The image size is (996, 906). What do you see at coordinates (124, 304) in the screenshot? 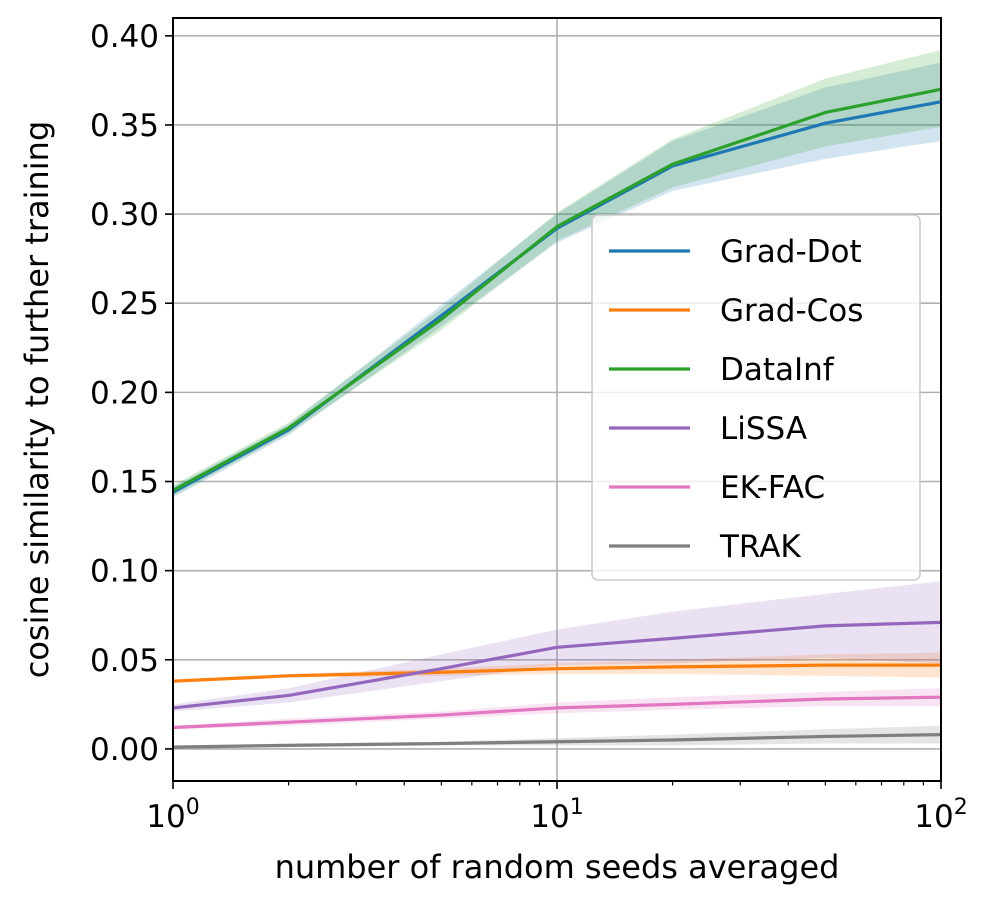
I see `y-tick-label: 0.25` at bounding box center [124, 304].